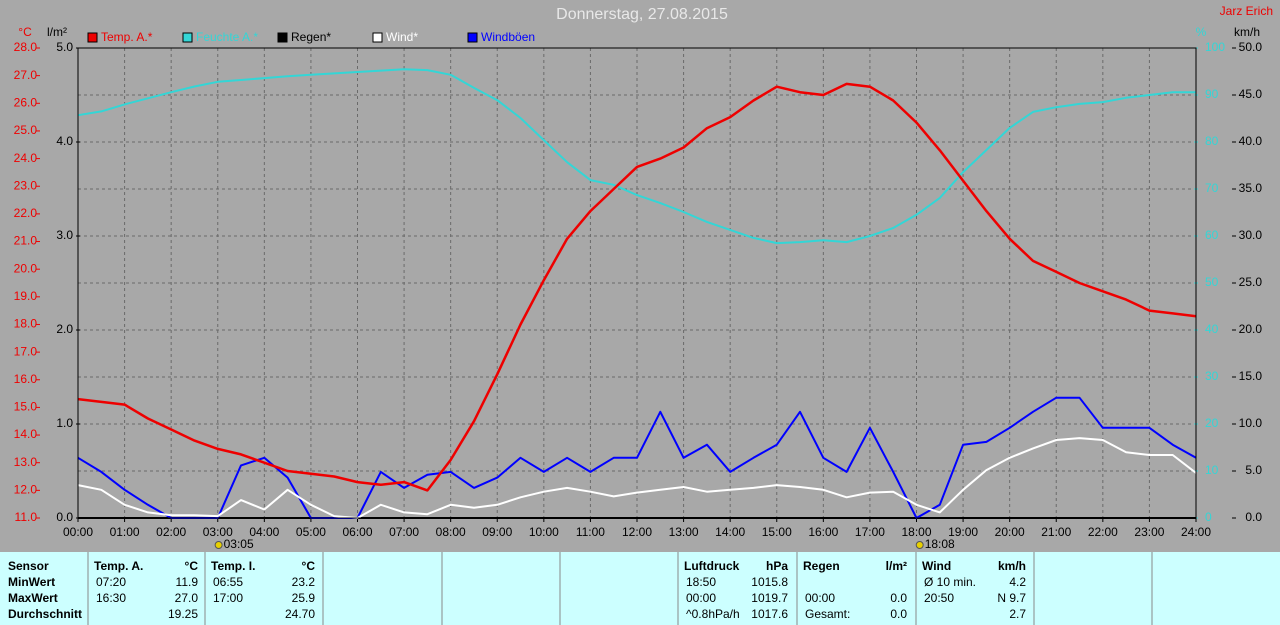 Image resolution: width=1280 pixels, height=625 pixels. What do you see at coordinates (26, 434) in the screenshot?
I see `y-tick-label: 14.0` at bounding box center [26, 434].